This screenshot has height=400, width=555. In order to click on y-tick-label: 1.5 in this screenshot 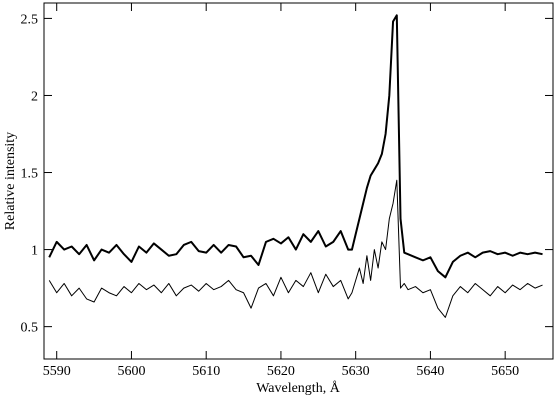, I will do `click(30, 174)`.